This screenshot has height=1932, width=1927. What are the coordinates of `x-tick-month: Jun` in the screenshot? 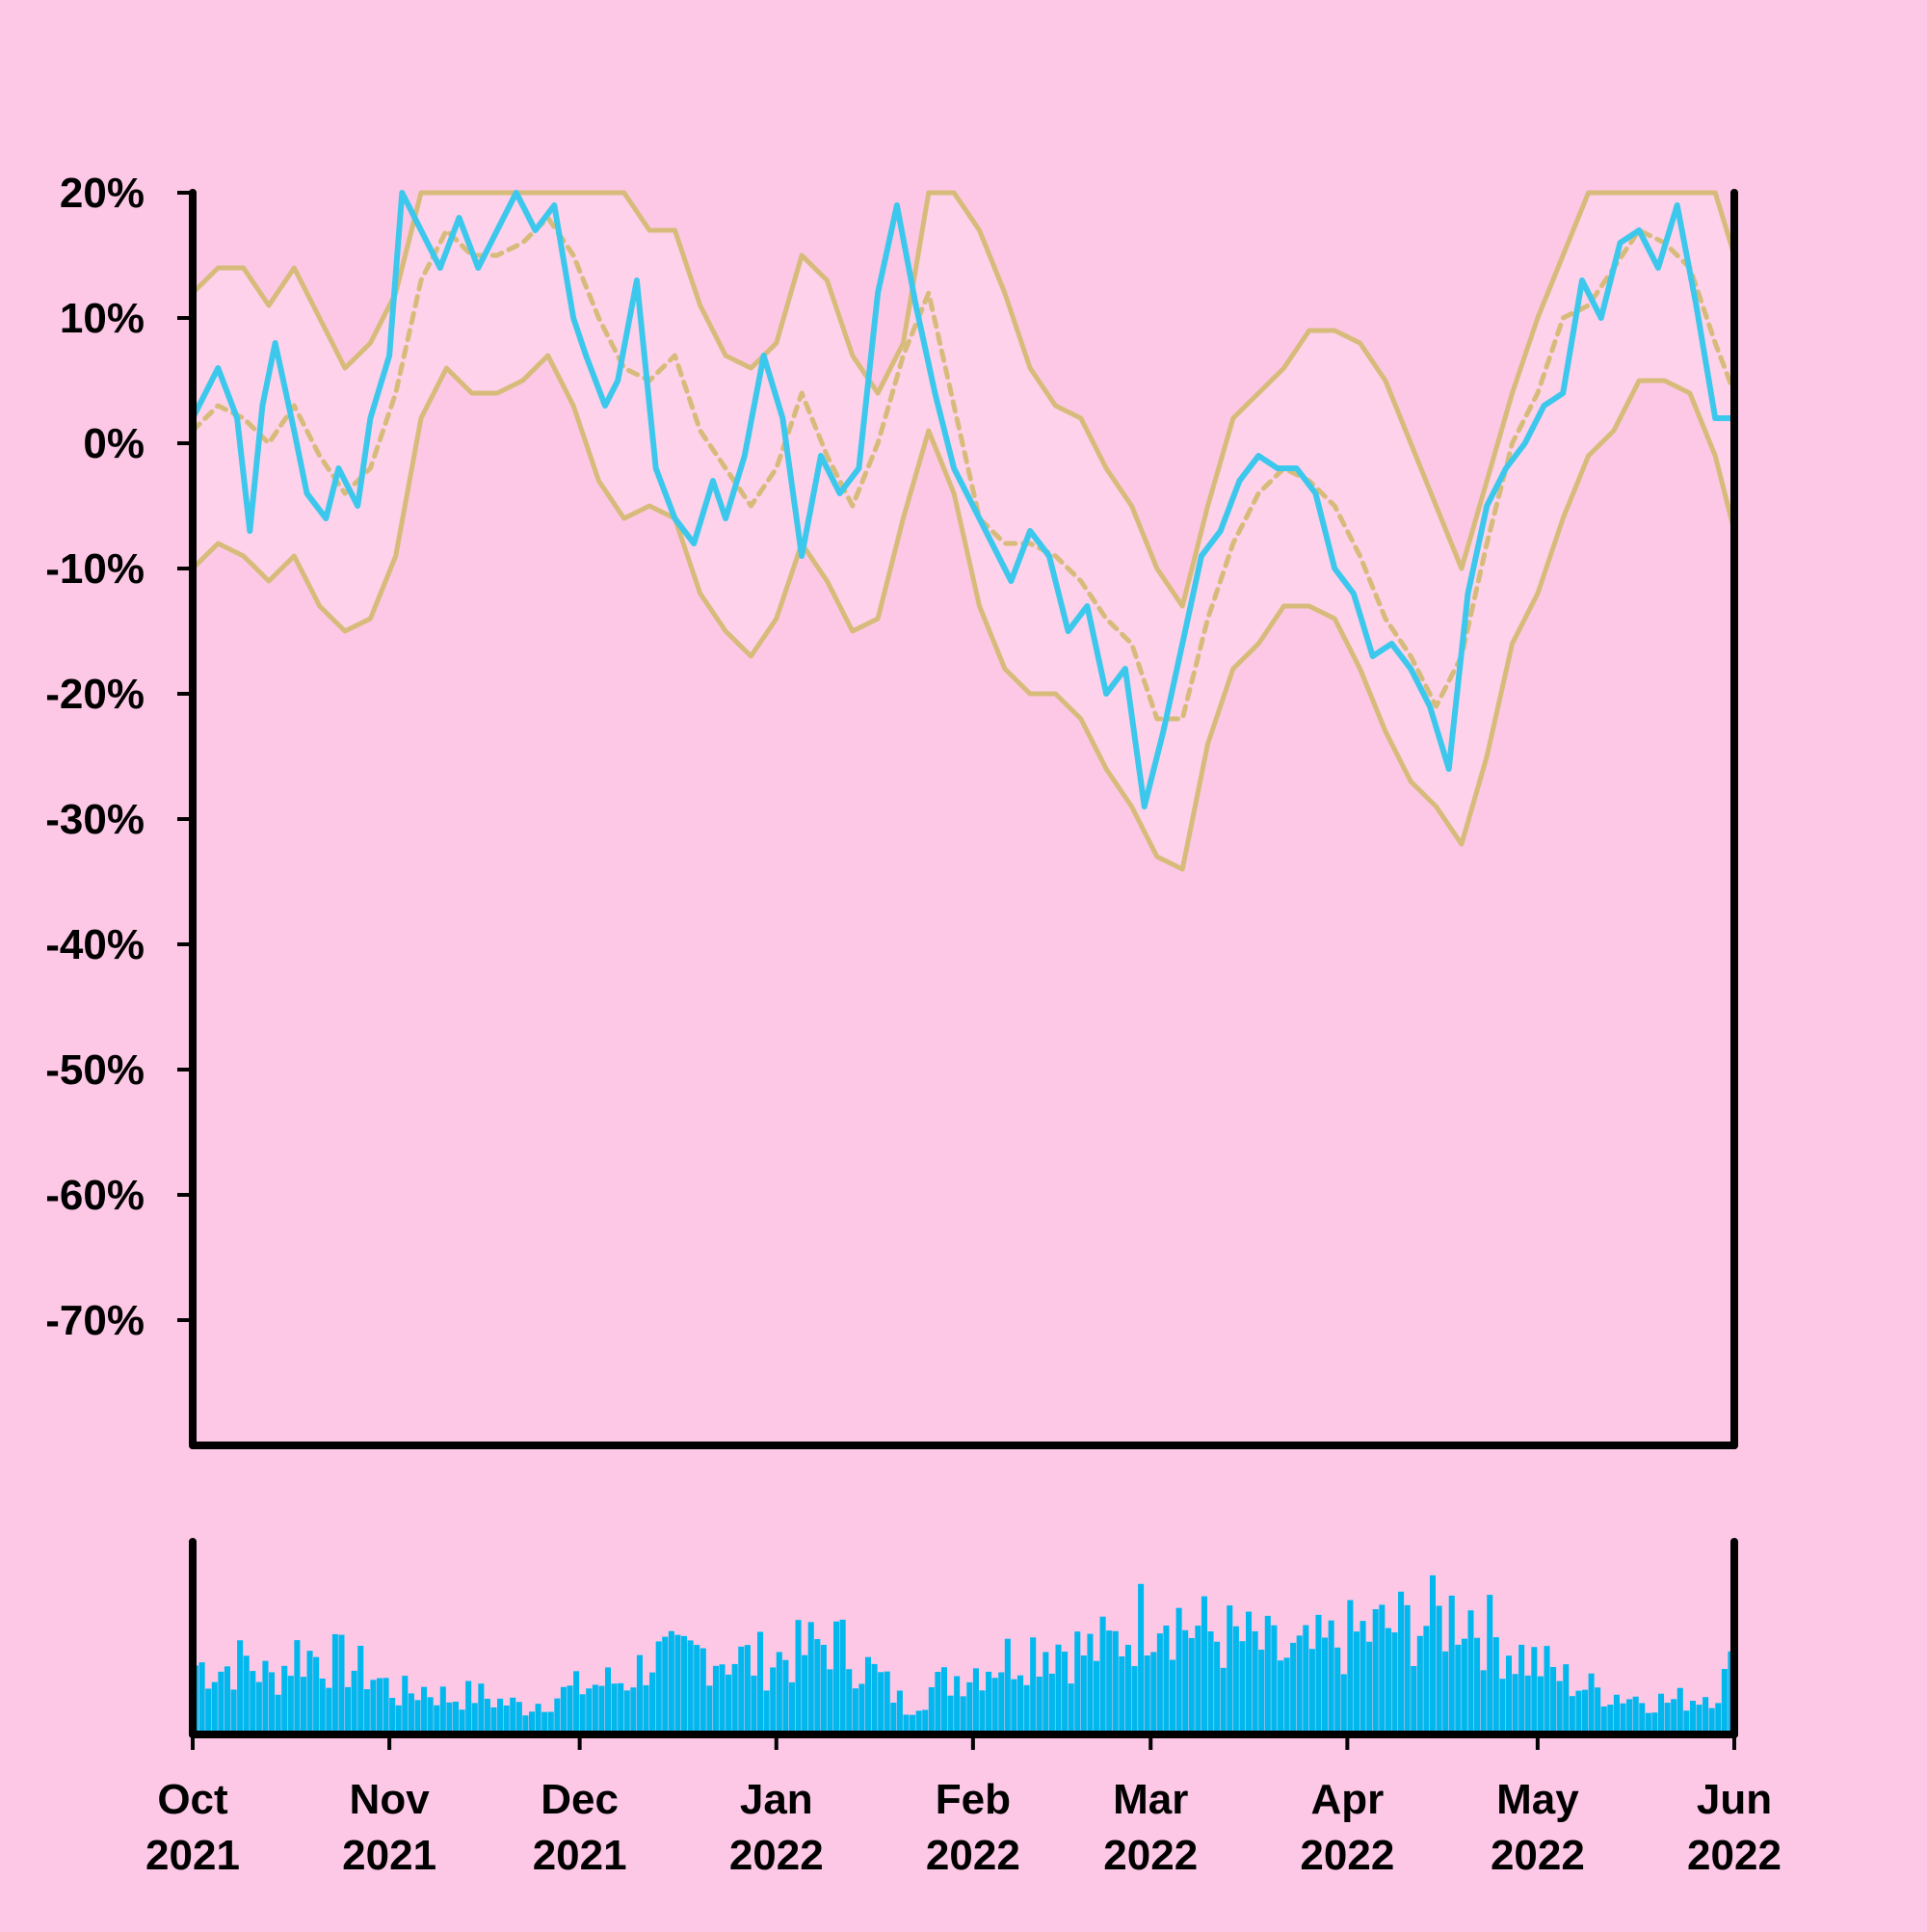 It's located at (1734, 1799).